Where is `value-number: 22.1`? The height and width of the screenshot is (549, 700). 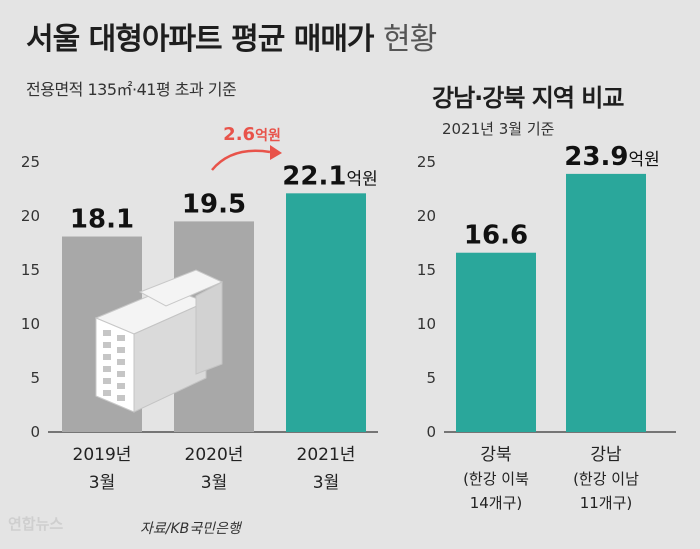
value-number: 22.1 is located at coordinates (314, 176).